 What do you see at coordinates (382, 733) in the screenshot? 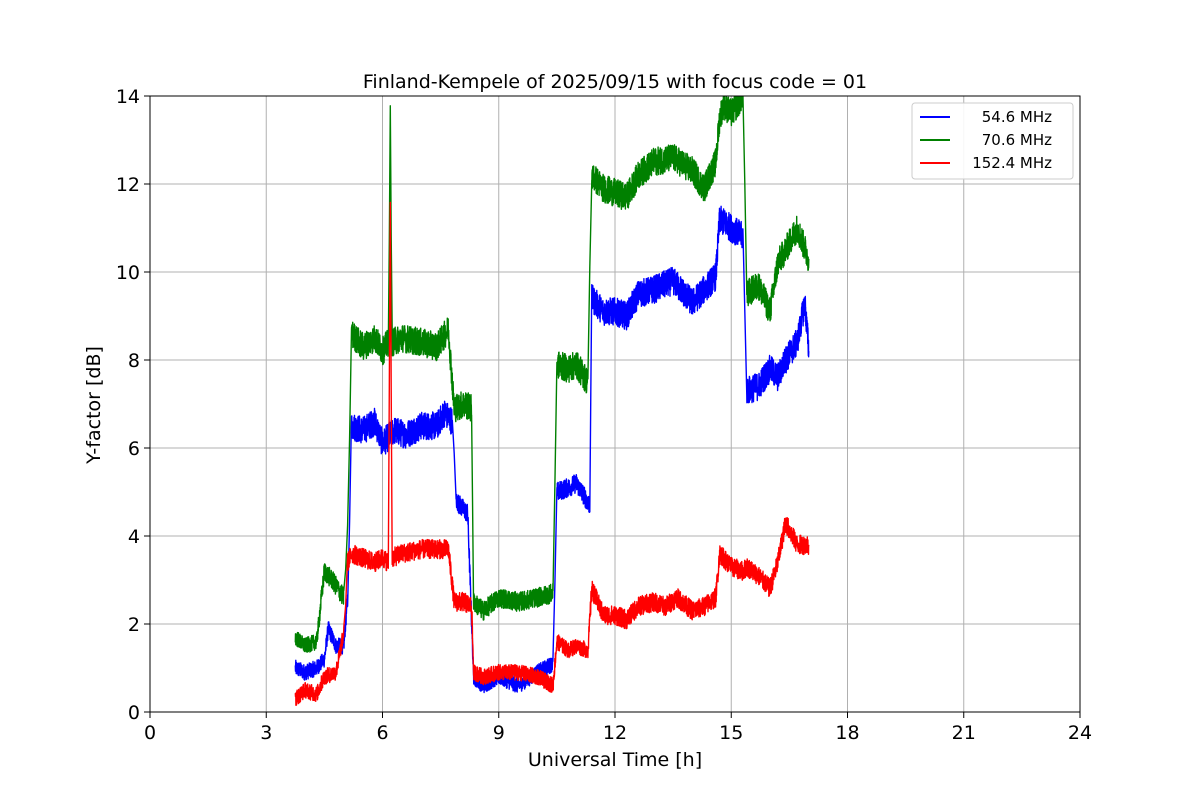
I see `x-tick-label: 6` at bounding box center [382, 733].